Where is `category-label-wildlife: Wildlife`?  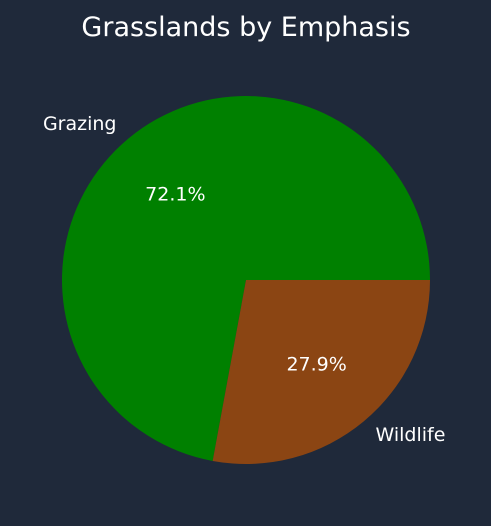
category-label-wildlife: Wildlife is located at coordinates (411, 435).